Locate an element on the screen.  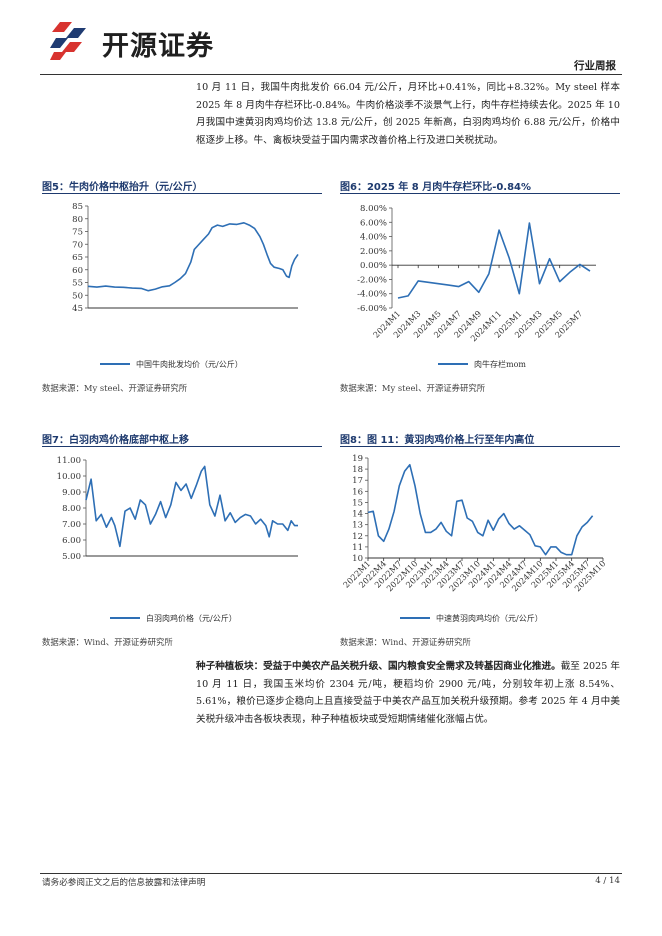
brand-name: 开源证券 is located at coordinates (158, 46).